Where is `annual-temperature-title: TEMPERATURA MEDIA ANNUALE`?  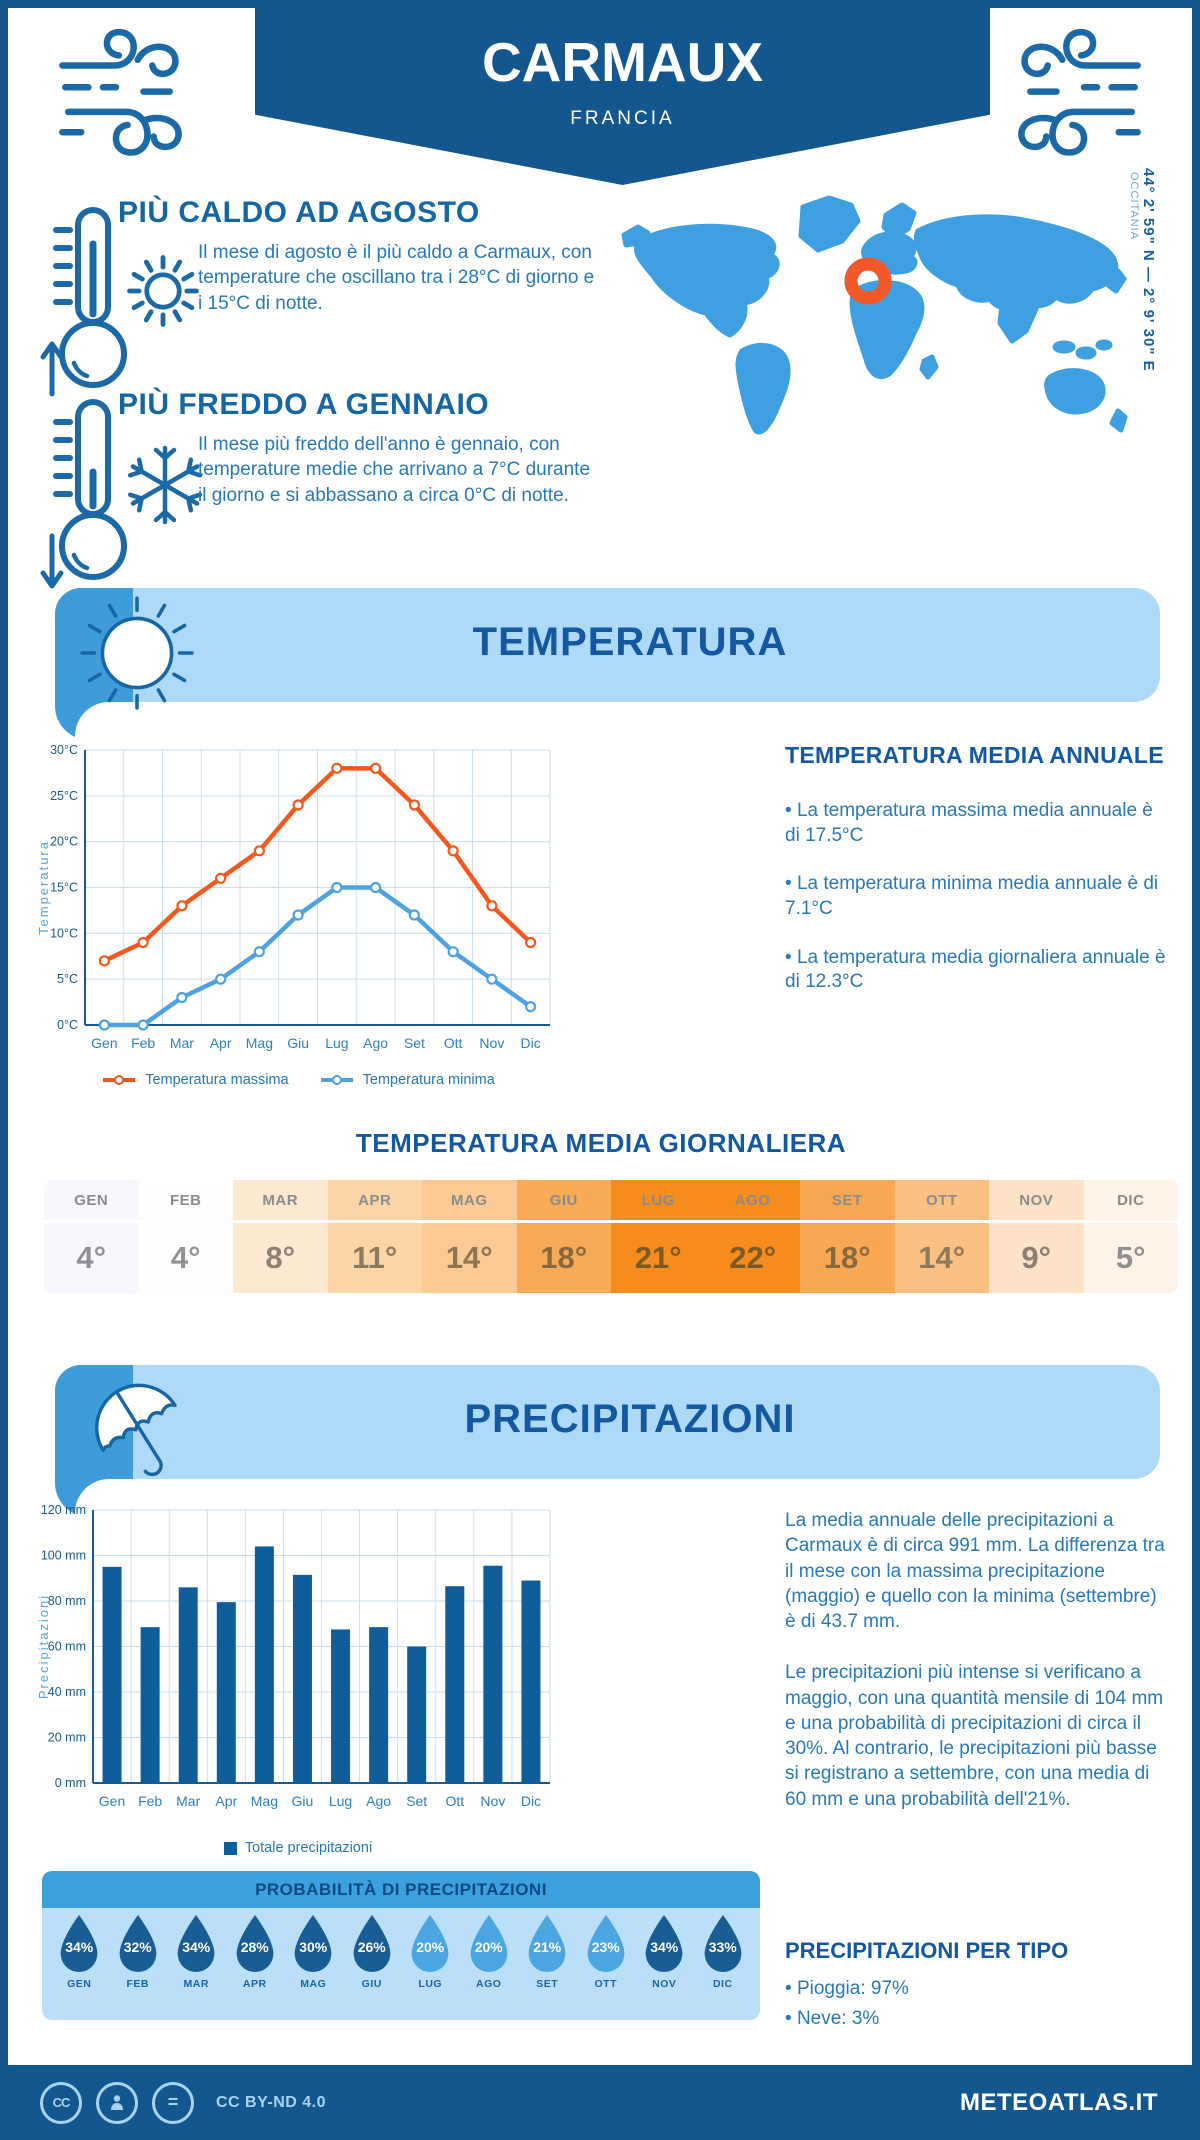
annual-temperature-title: TEMPERATURA MEDIA ANNUALE is located at coordinates (974, 755).